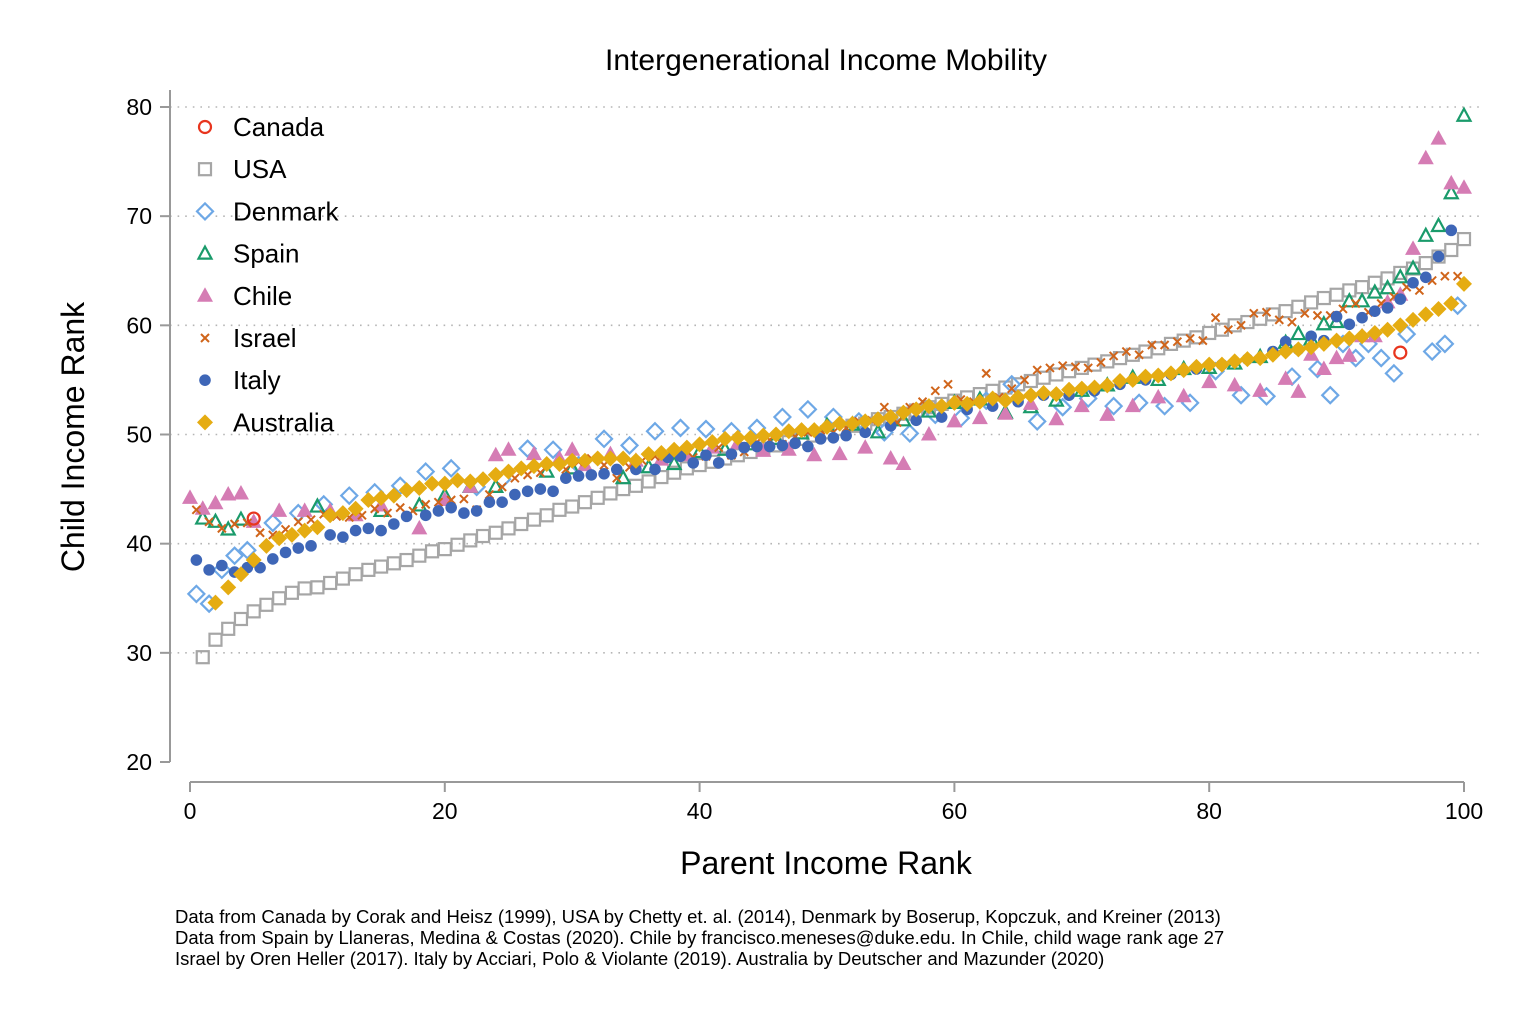 This screenshot has width=1522, height=1014. Describe the element at coordinates (73, 436) in the screenshot. I see `y-axis-title: Child Income Rank` at that location.